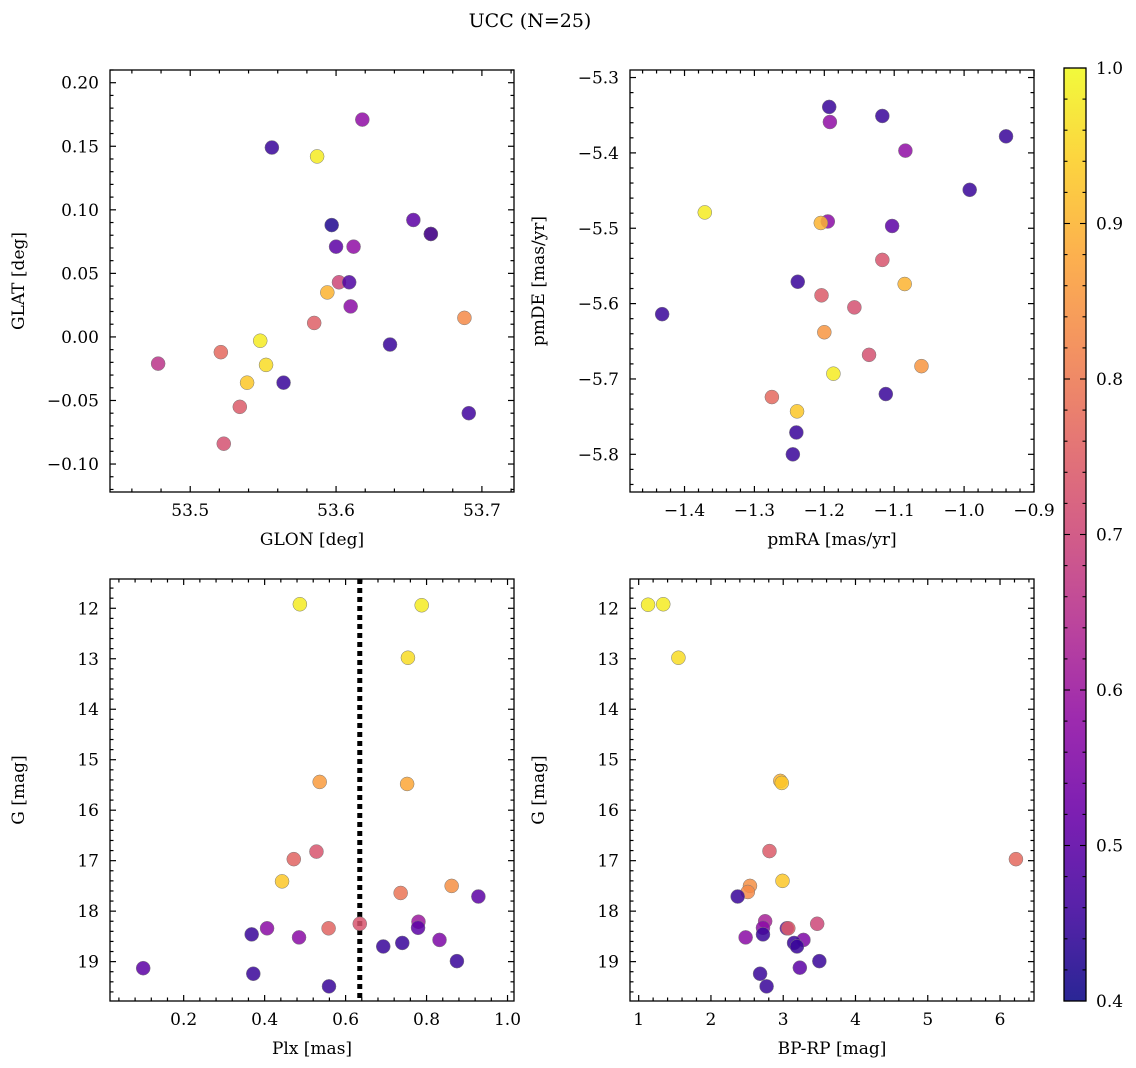 The image size is (1136, 1068). Describe the element at coordinates (426, 1020) in the screenshot. I see `x-tick-label: 0.8` at that location.